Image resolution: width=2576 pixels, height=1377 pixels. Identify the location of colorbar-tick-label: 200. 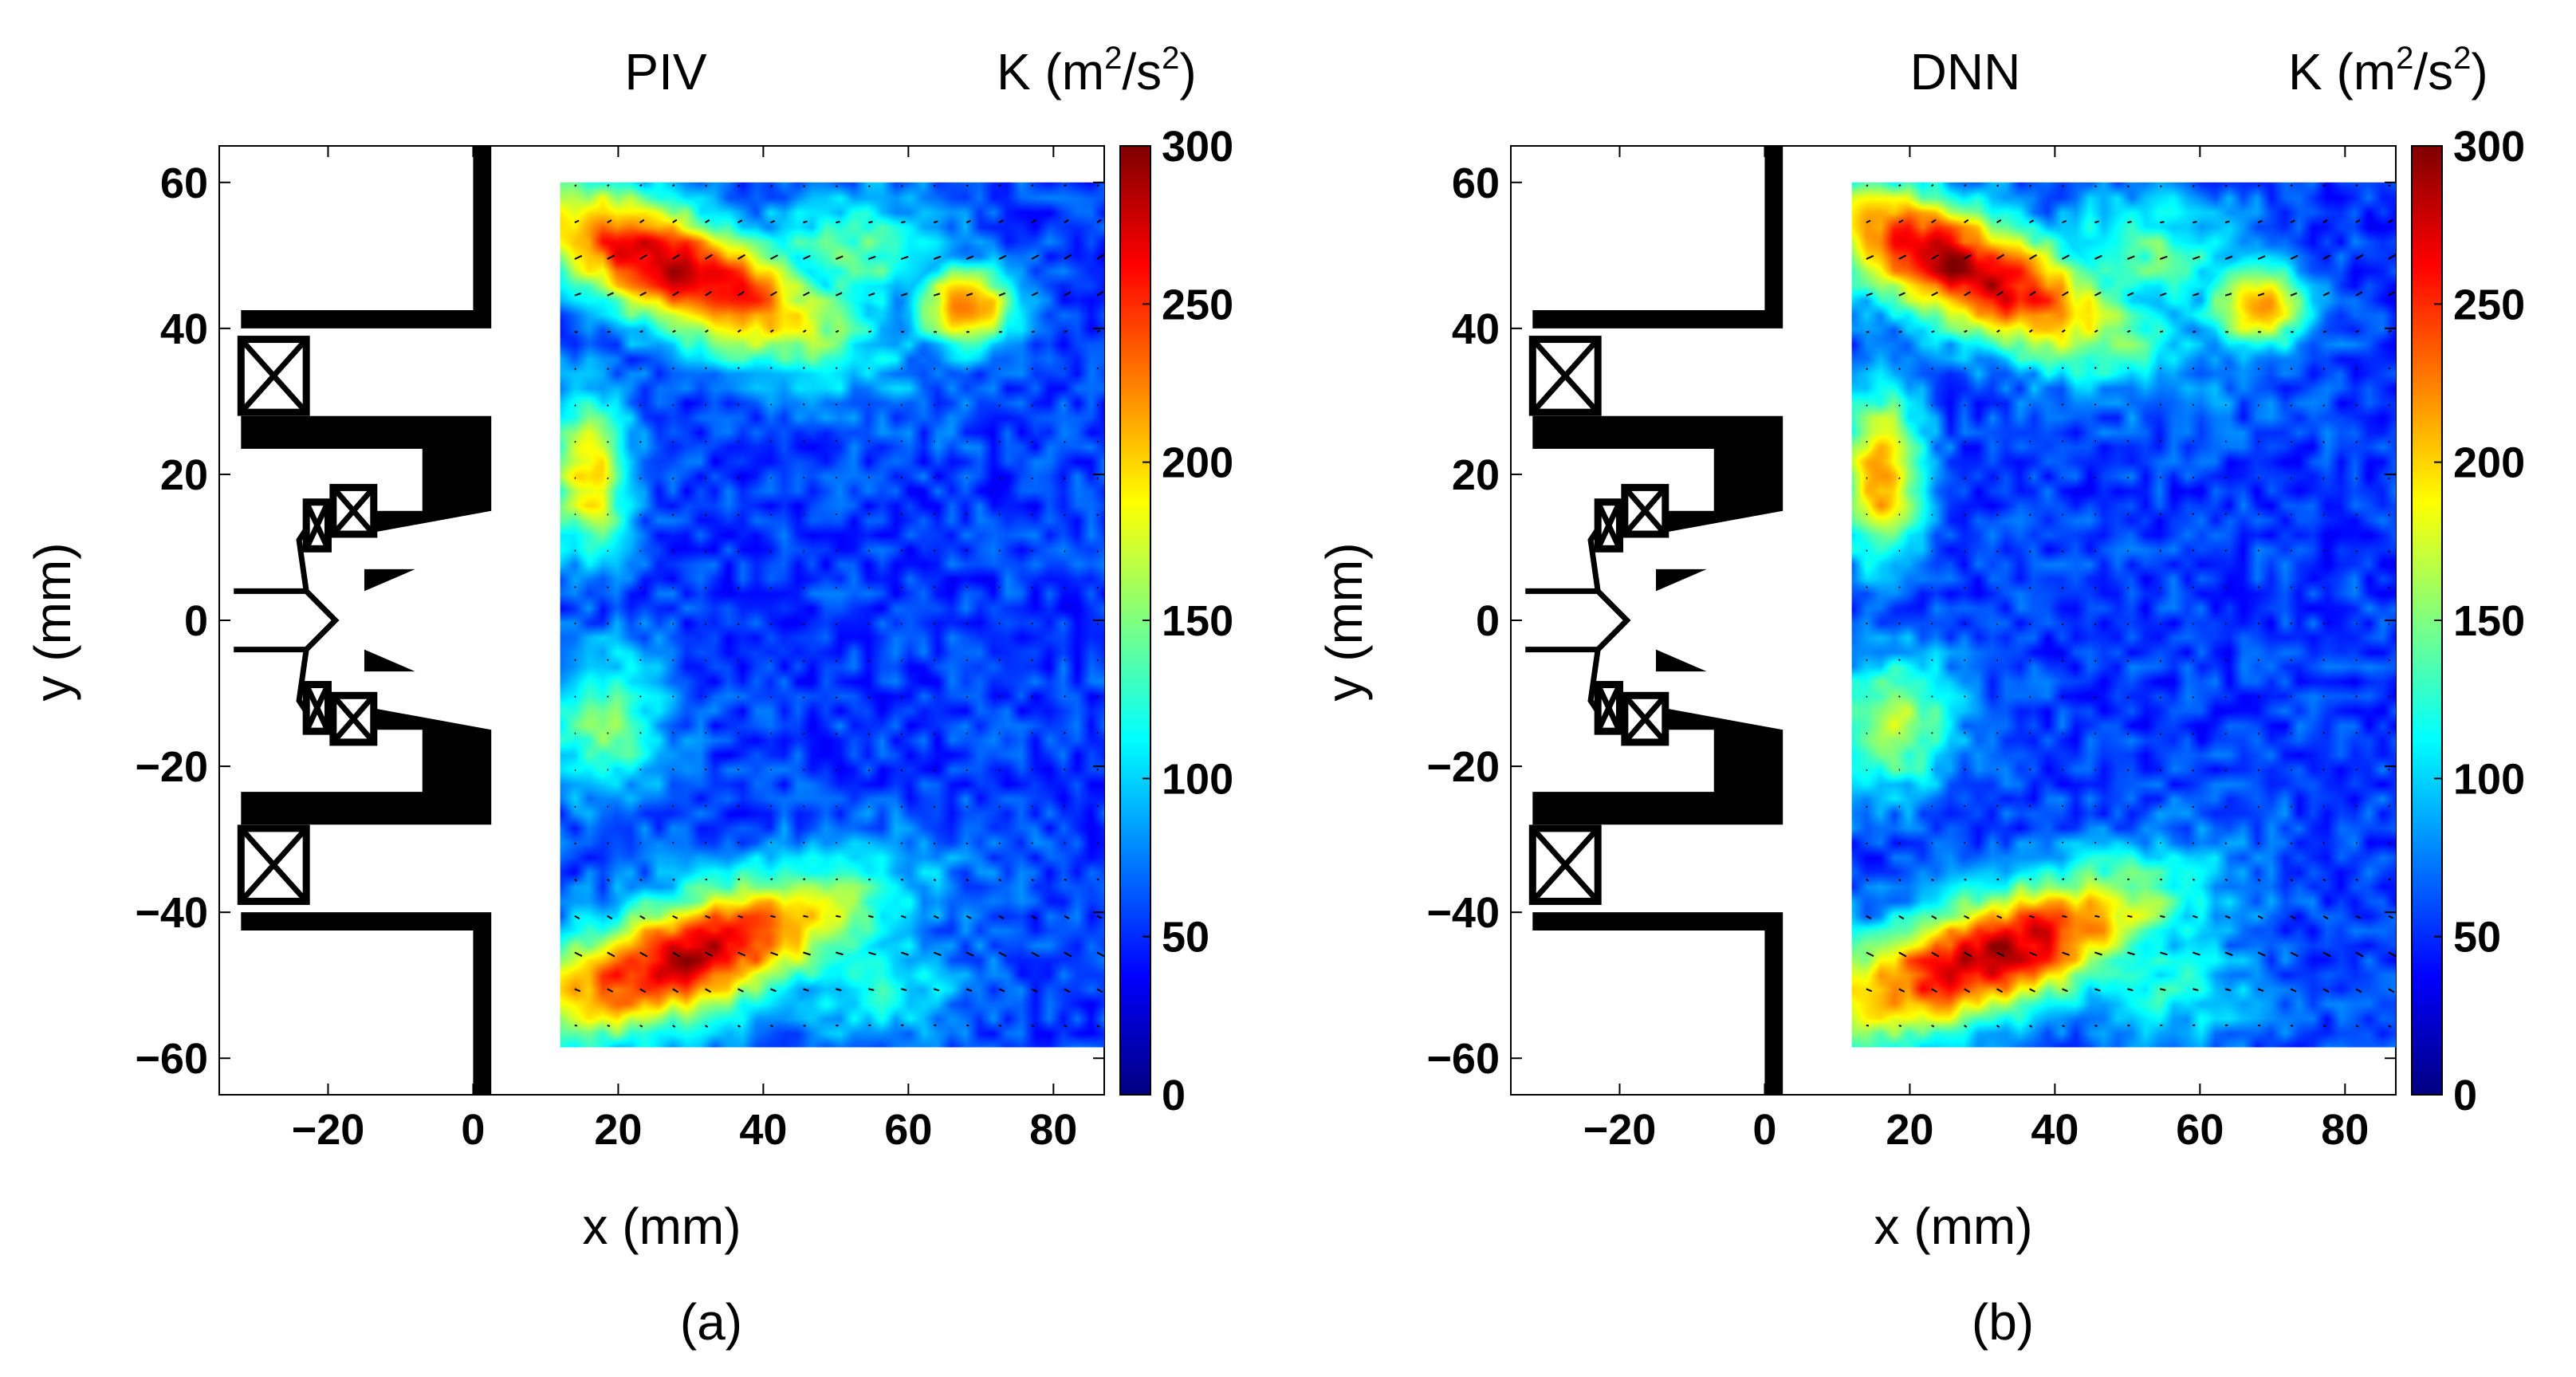
(2489, 463).